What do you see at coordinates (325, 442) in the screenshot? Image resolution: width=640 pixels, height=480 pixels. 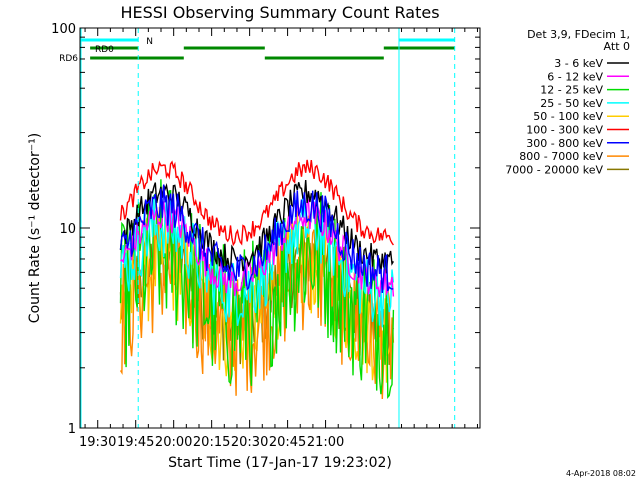 I see `x-tick-label: 21:00` at bounding box center [325, 442].